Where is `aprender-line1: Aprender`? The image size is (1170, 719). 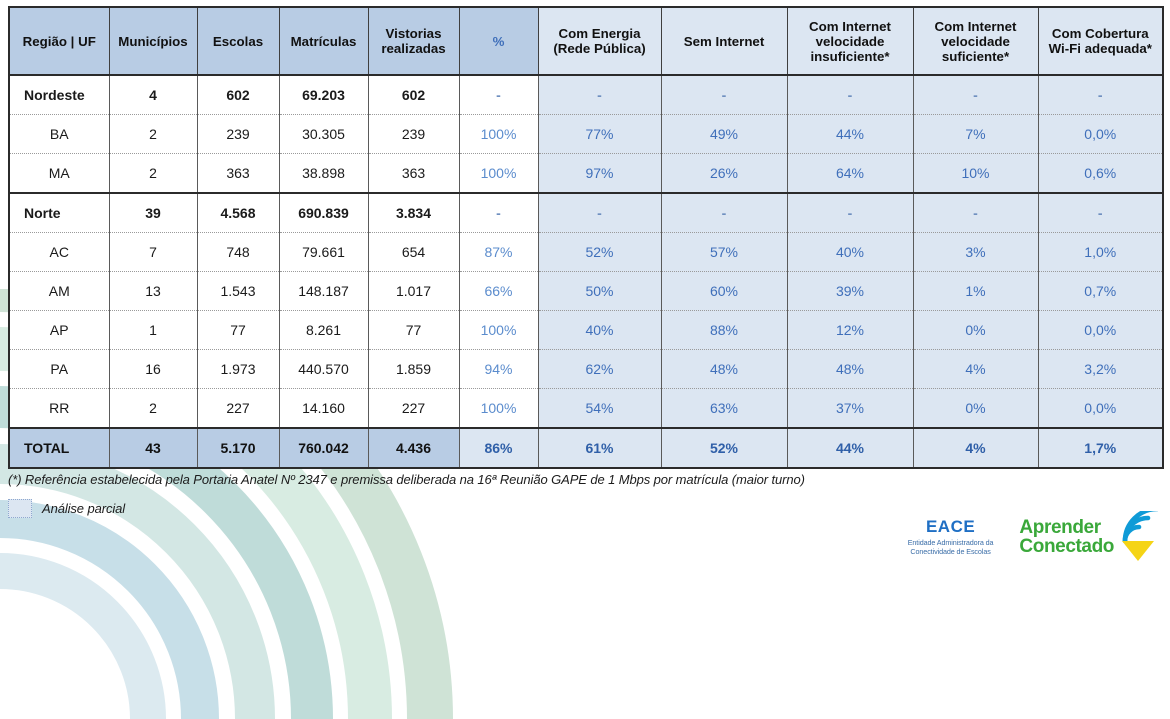 aprender-line1: Aprender is located at coordinates (1060, 527).